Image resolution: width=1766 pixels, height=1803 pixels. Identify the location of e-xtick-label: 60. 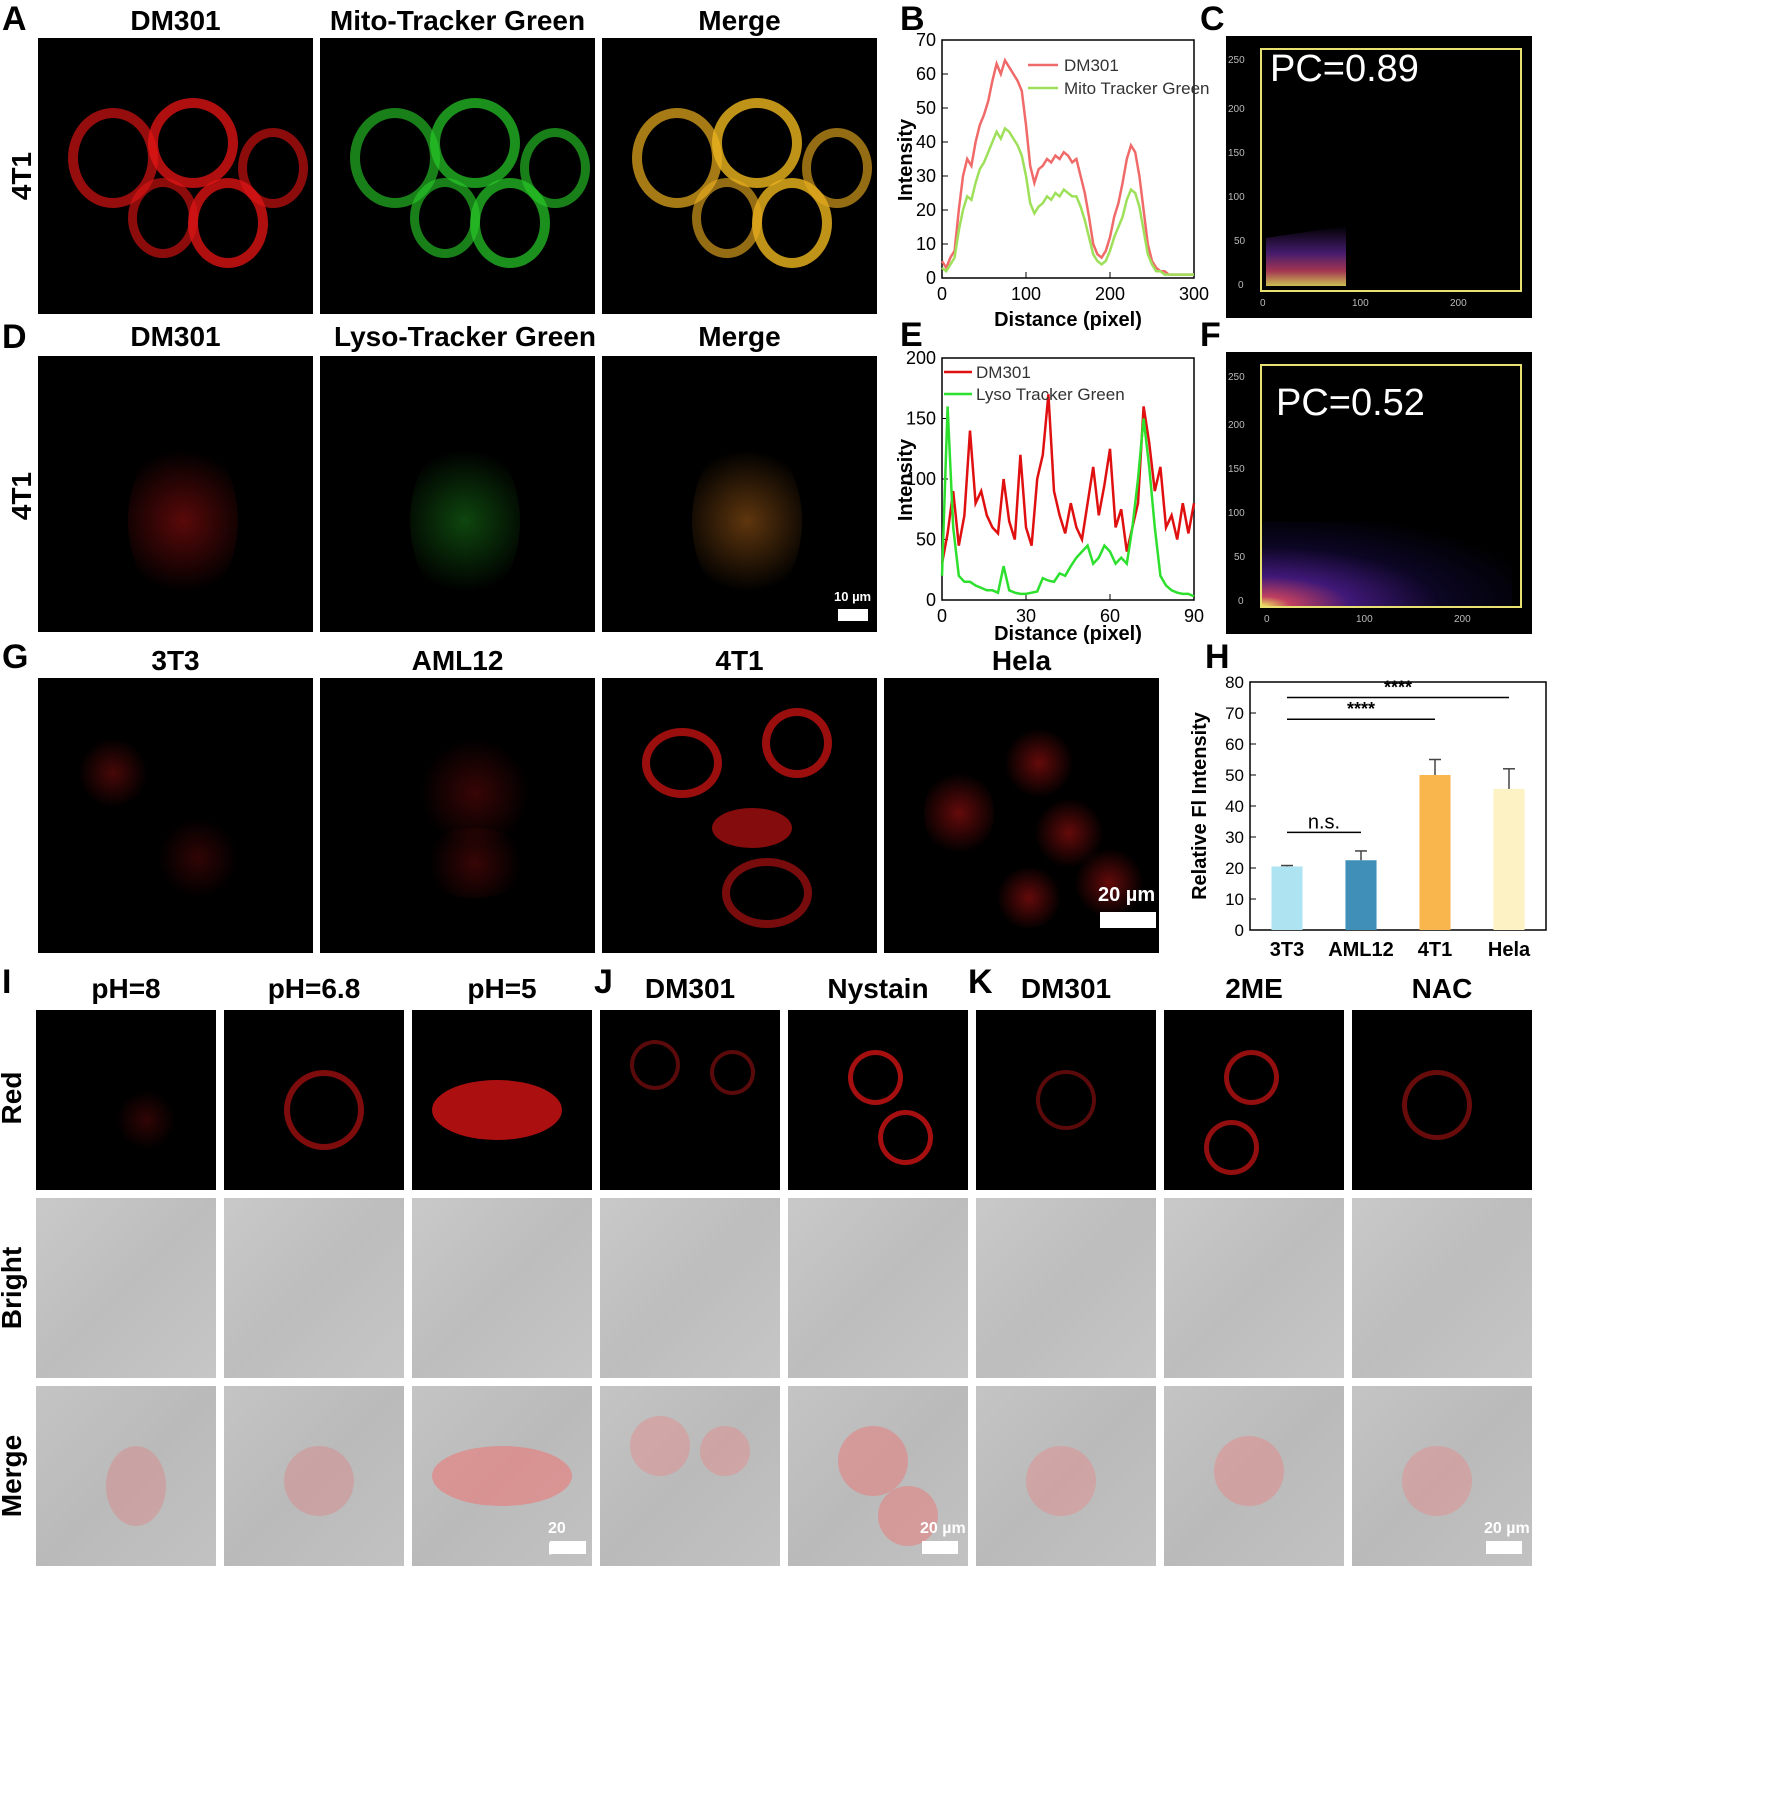
(1110, 616).